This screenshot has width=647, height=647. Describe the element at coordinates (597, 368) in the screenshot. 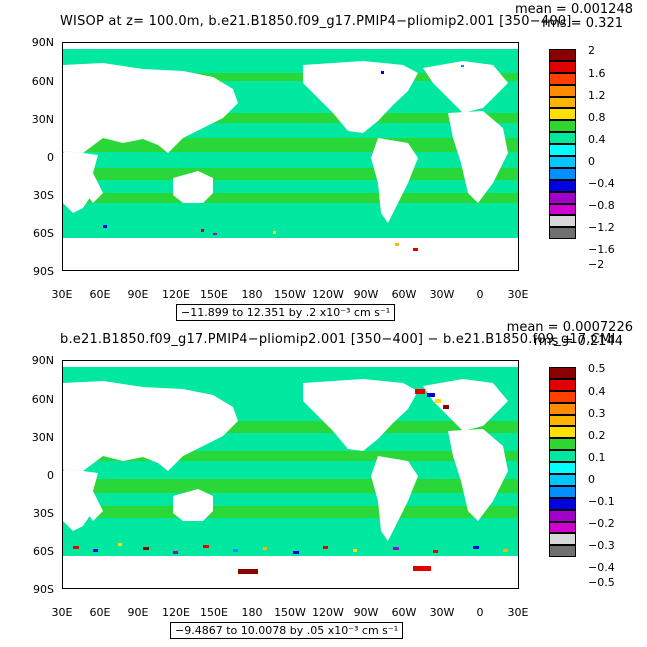

I see `colorbar-label: 0.5` at that location.